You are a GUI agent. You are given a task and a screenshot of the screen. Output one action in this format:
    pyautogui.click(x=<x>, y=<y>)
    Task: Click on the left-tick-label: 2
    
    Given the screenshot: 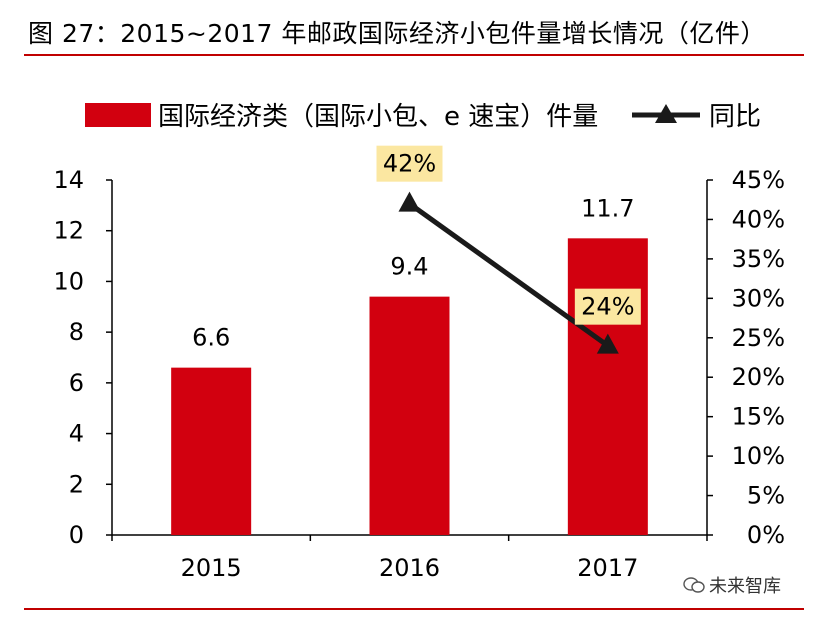 What is the action you would take?
    pyautogui.click(x=76, y=484)
    